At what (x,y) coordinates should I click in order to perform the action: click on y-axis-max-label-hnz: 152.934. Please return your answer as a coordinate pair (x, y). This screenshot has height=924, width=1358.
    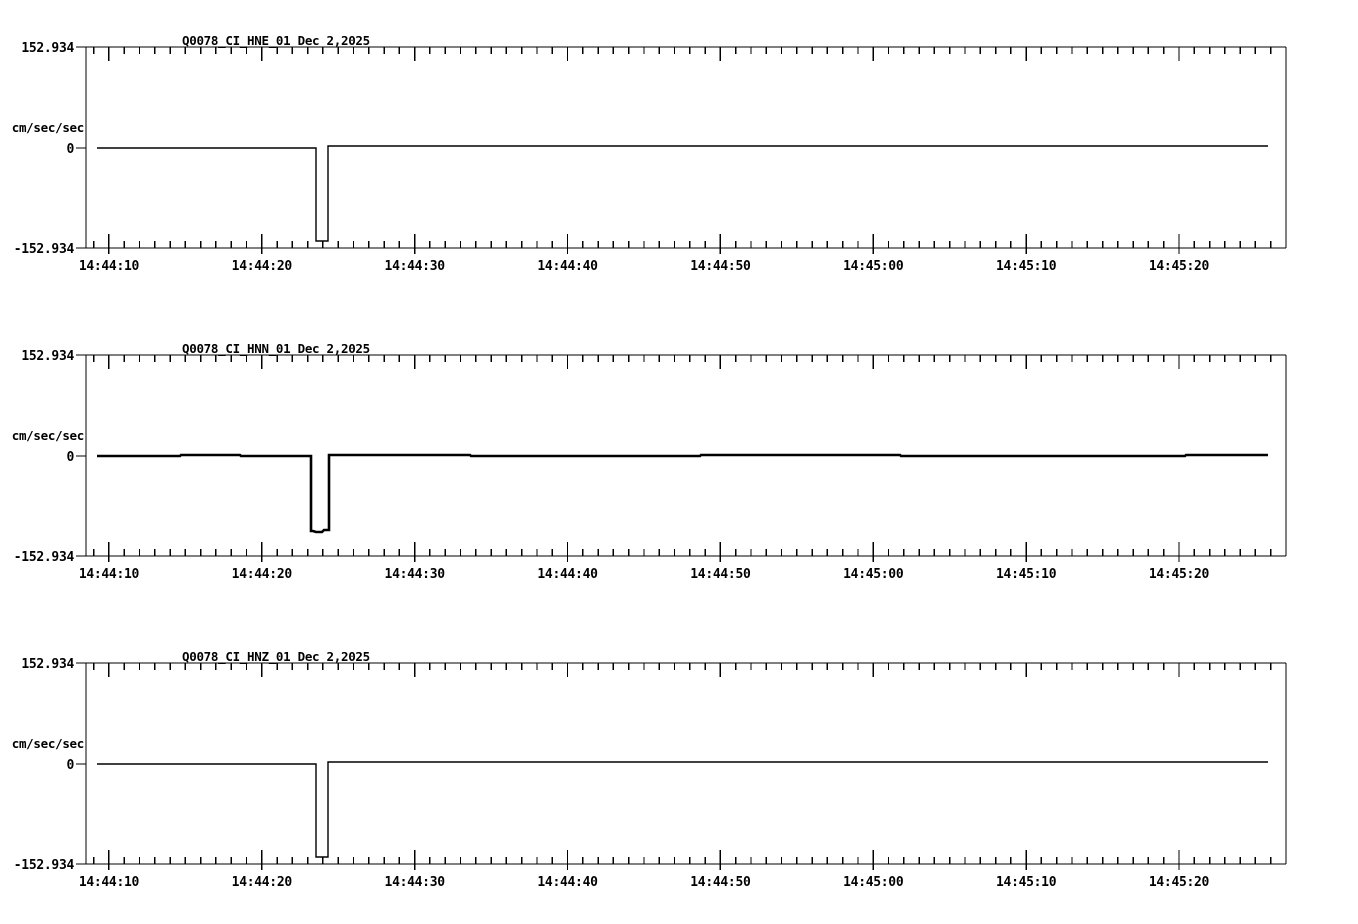
    Looking at the image, I should click on (47, 664).